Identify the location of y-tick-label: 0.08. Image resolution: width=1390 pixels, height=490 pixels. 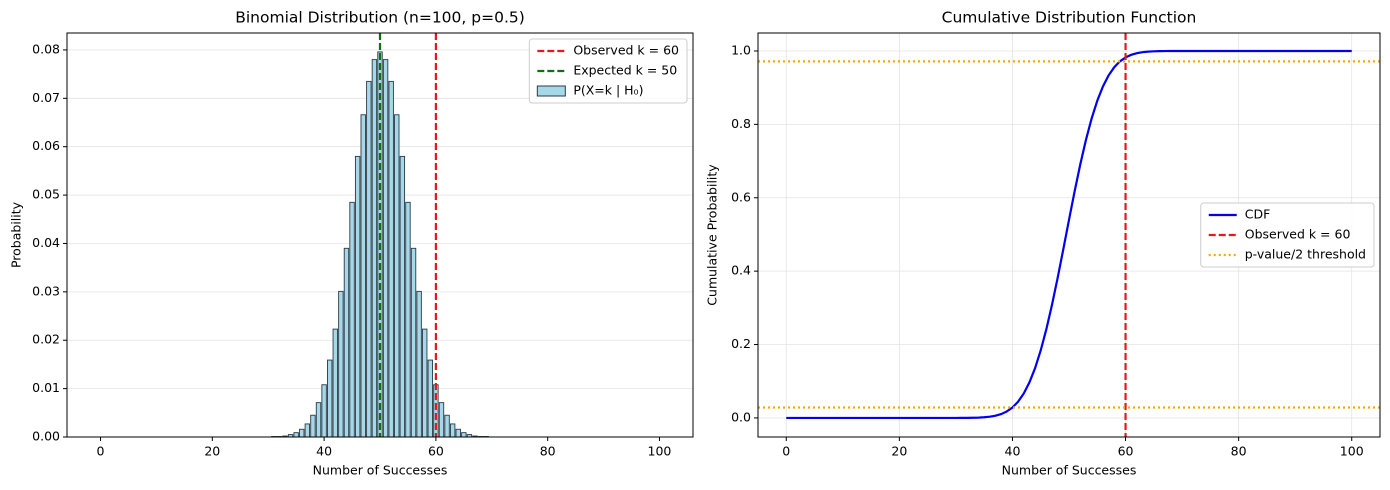
(46, 48).